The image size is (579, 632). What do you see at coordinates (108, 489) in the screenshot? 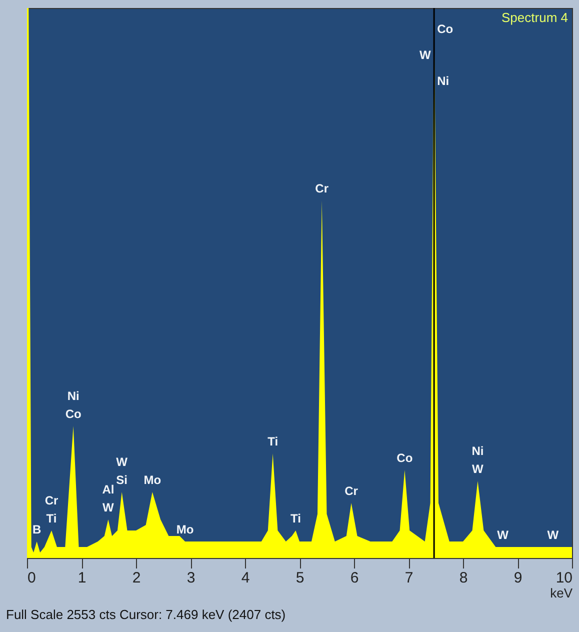
I see `annotation: Al` at bounding box center [108, 489].